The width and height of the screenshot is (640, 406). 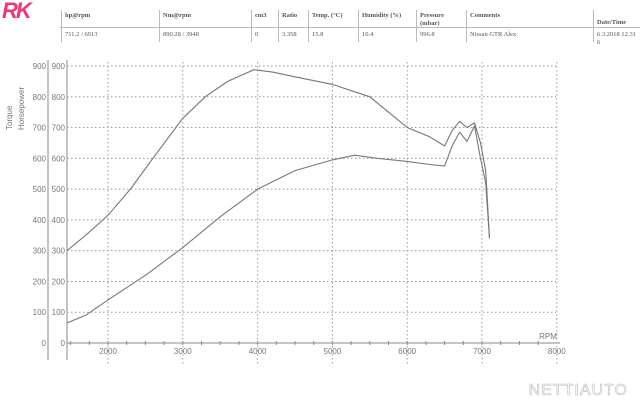 What do you see at coordinates (59, 220) in the screenshot?
I see `hp-tick-label: 400` at bounding box center [59, 220].